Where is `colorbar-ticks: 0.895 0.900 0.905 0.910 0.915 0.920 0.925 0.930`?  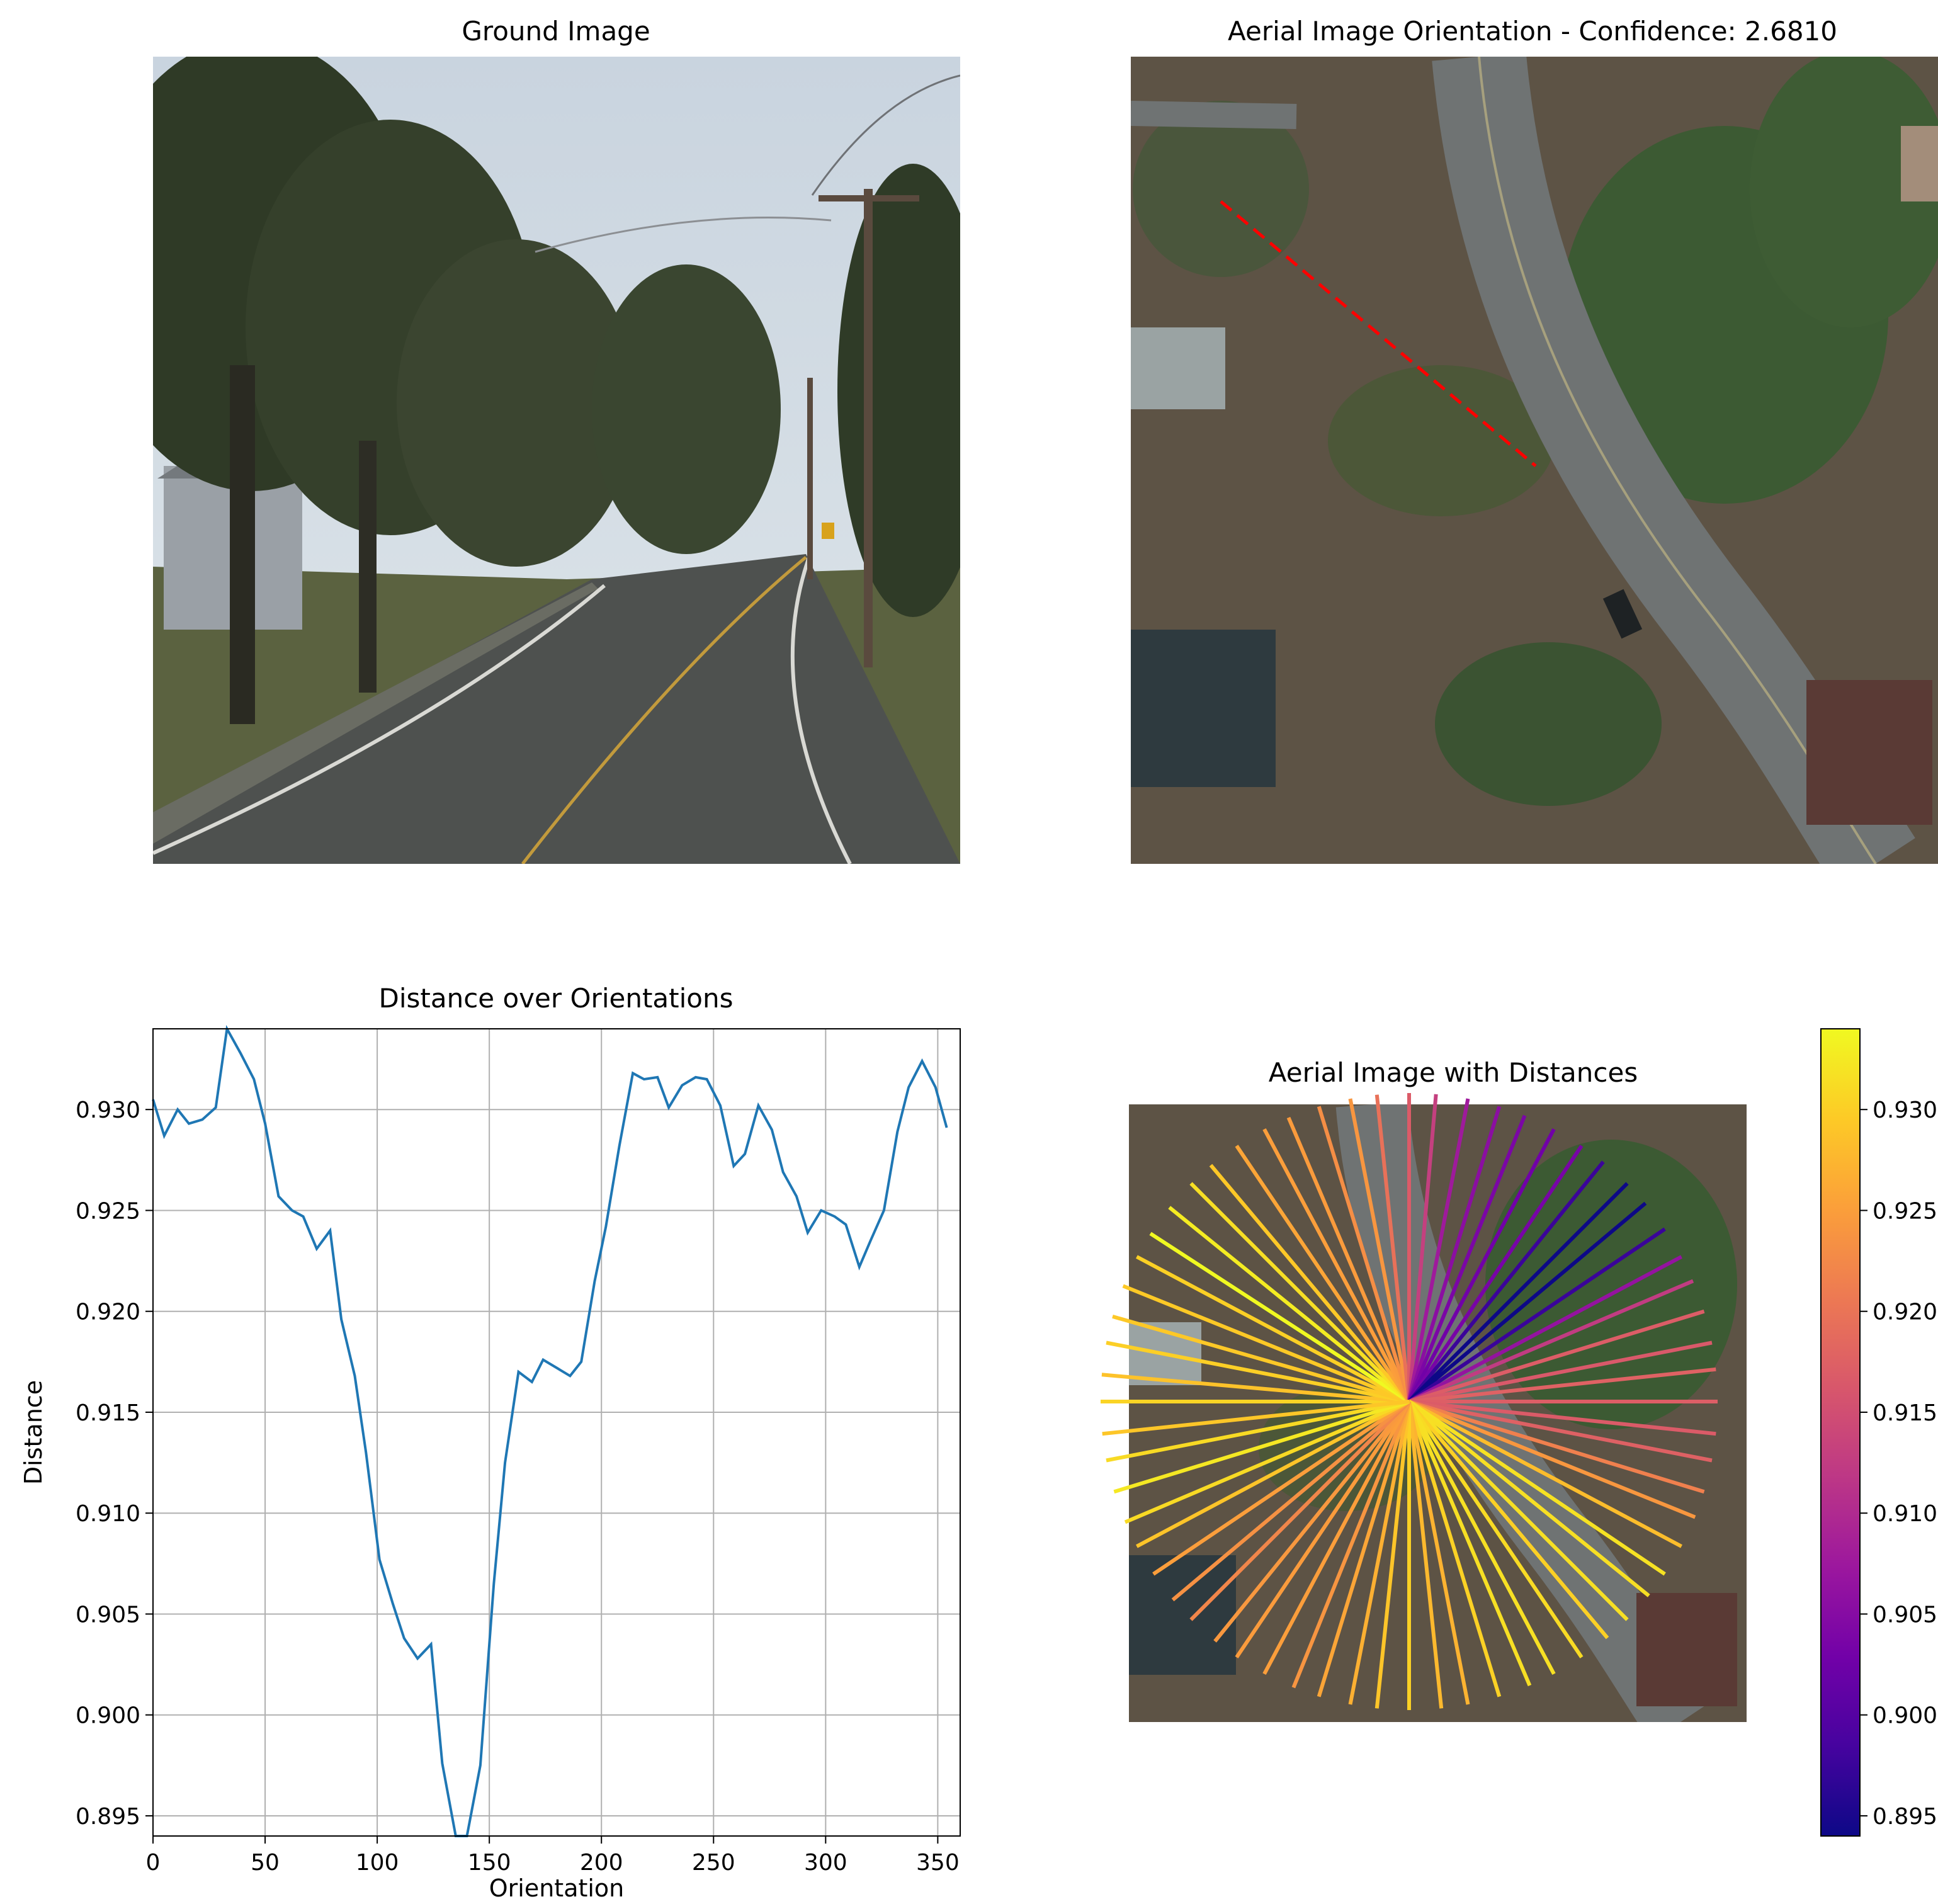 colorbar-ticks: 0.895 0.900 0.905 0.910 0.915 0.920 0.925 0.930 is located at coordinates (1898, 1463).